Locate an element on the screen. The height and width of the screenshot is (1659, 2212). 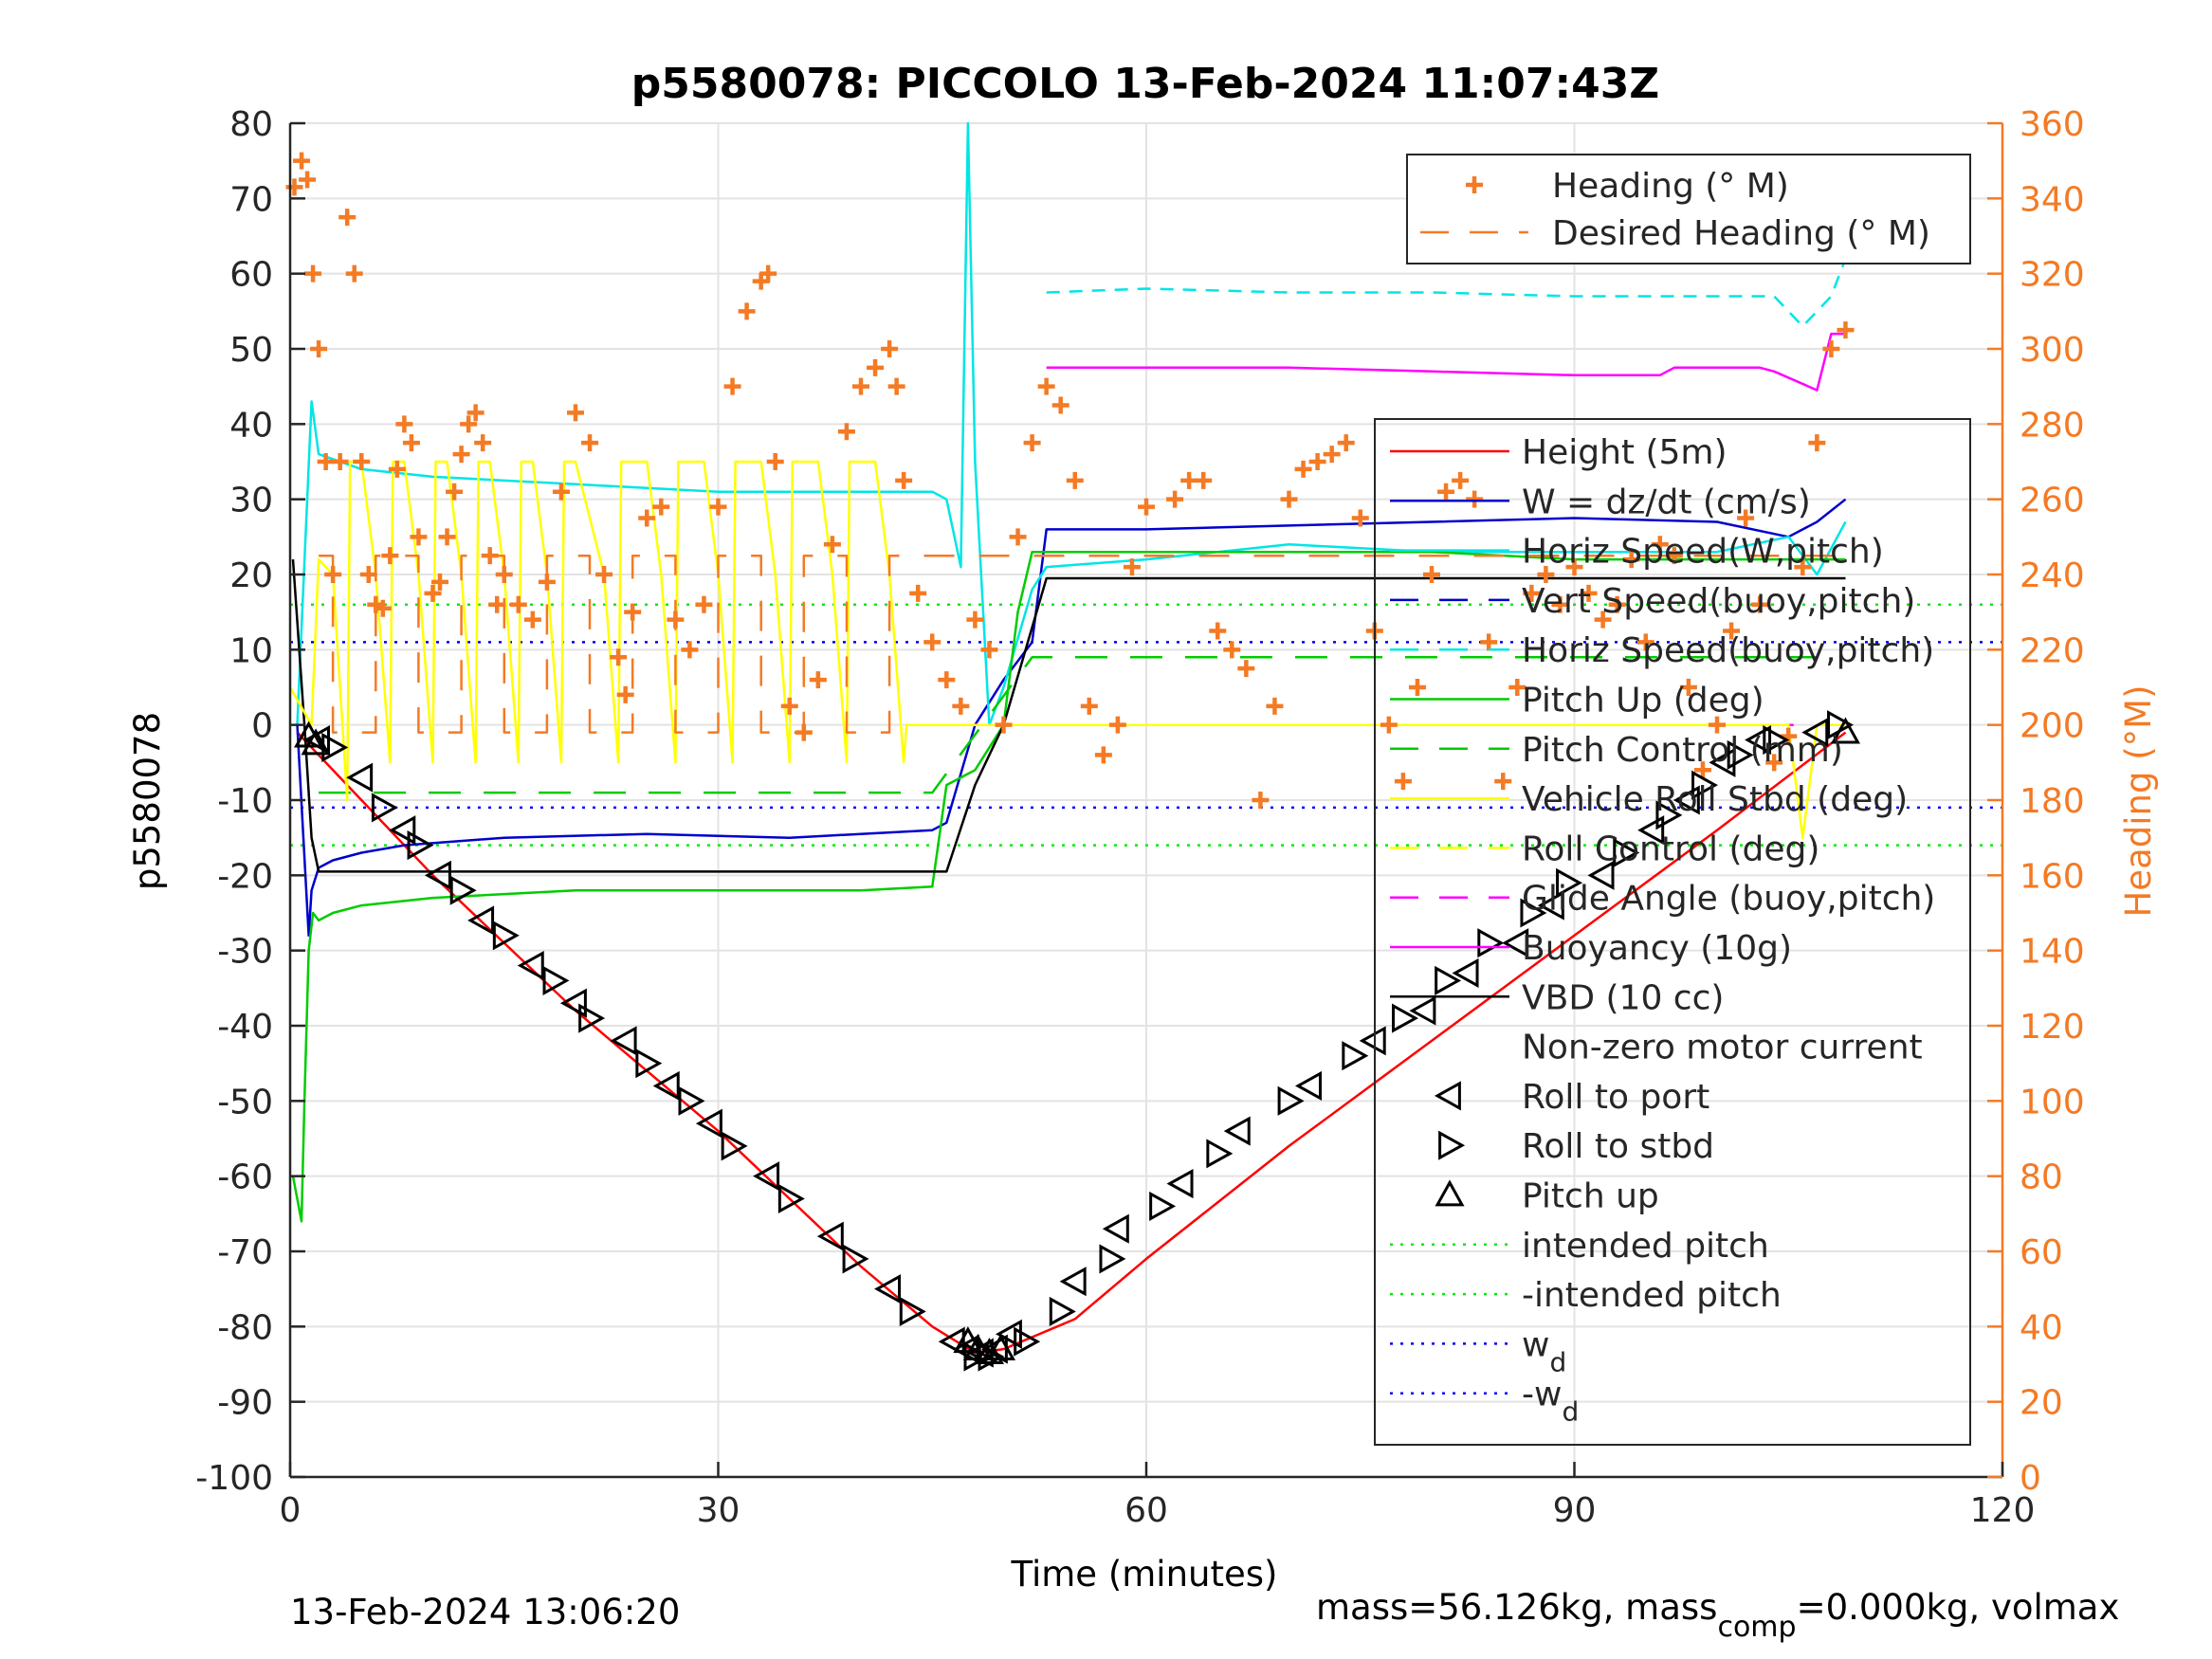
y-tick-label: -60 is located at coordinates (245, 1177).